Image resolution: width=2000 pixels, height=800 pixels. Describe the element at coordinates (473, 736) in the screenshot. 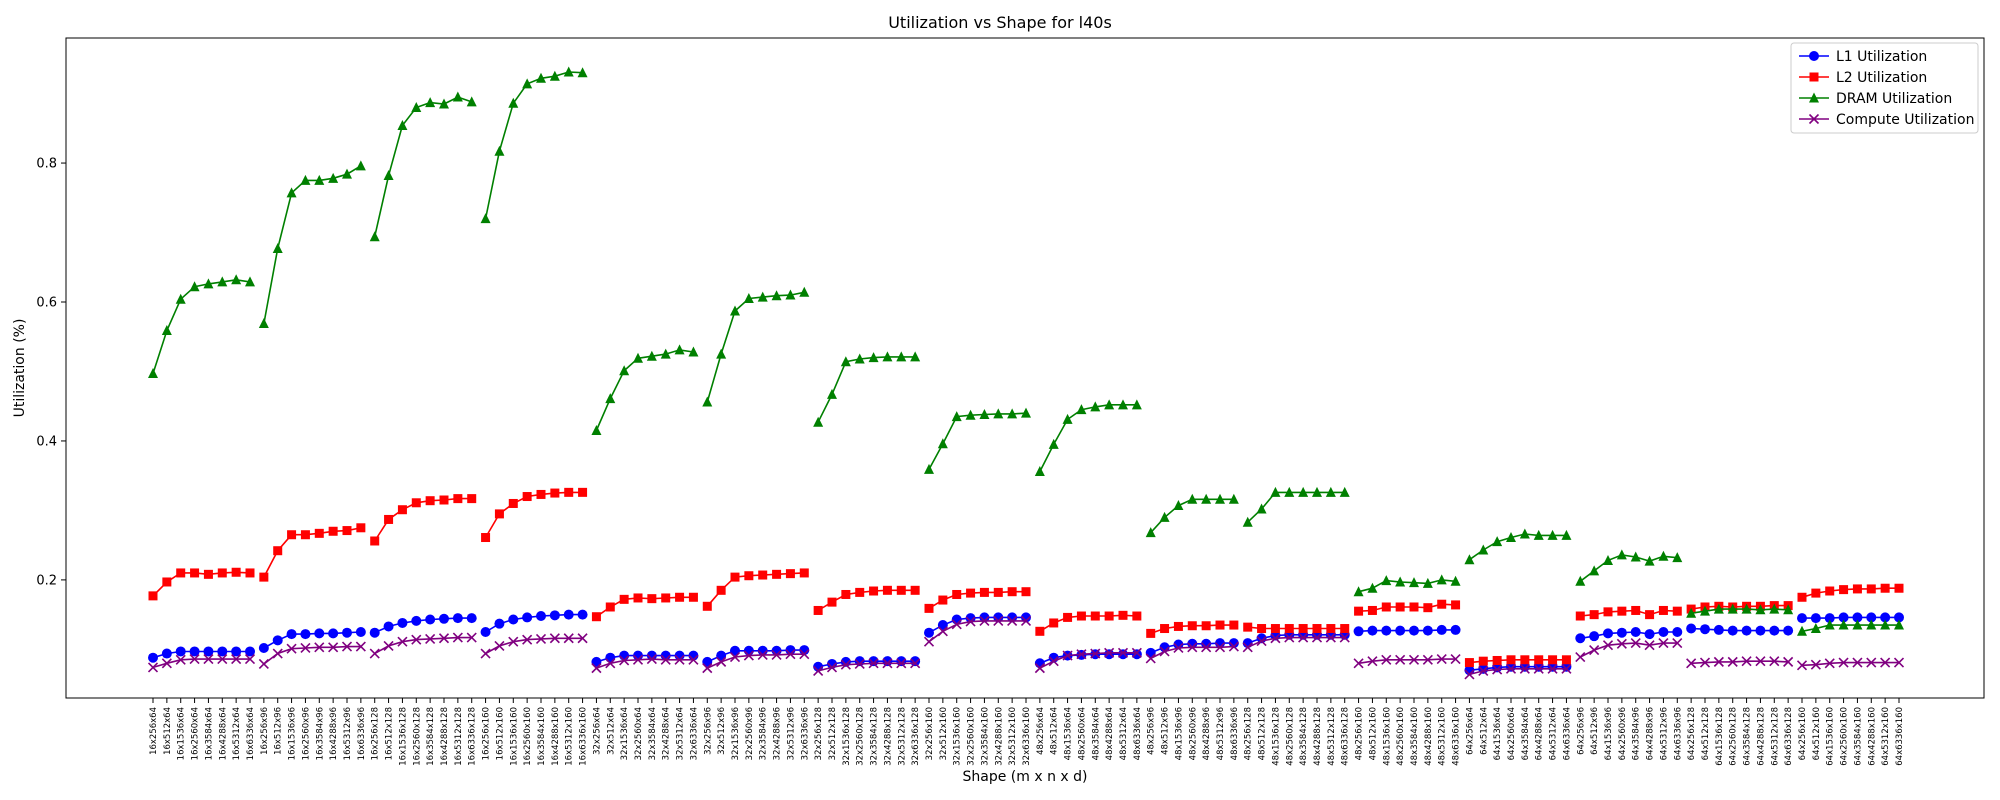

I see `x-tick-label: 16x6336x128` at that location.